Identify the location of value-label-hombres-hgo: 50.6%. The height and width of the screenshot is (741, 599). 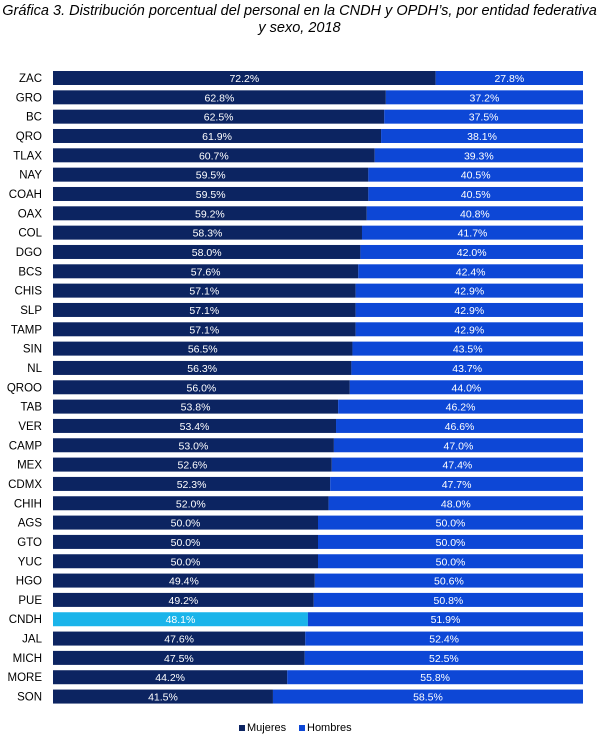
(449, 582).